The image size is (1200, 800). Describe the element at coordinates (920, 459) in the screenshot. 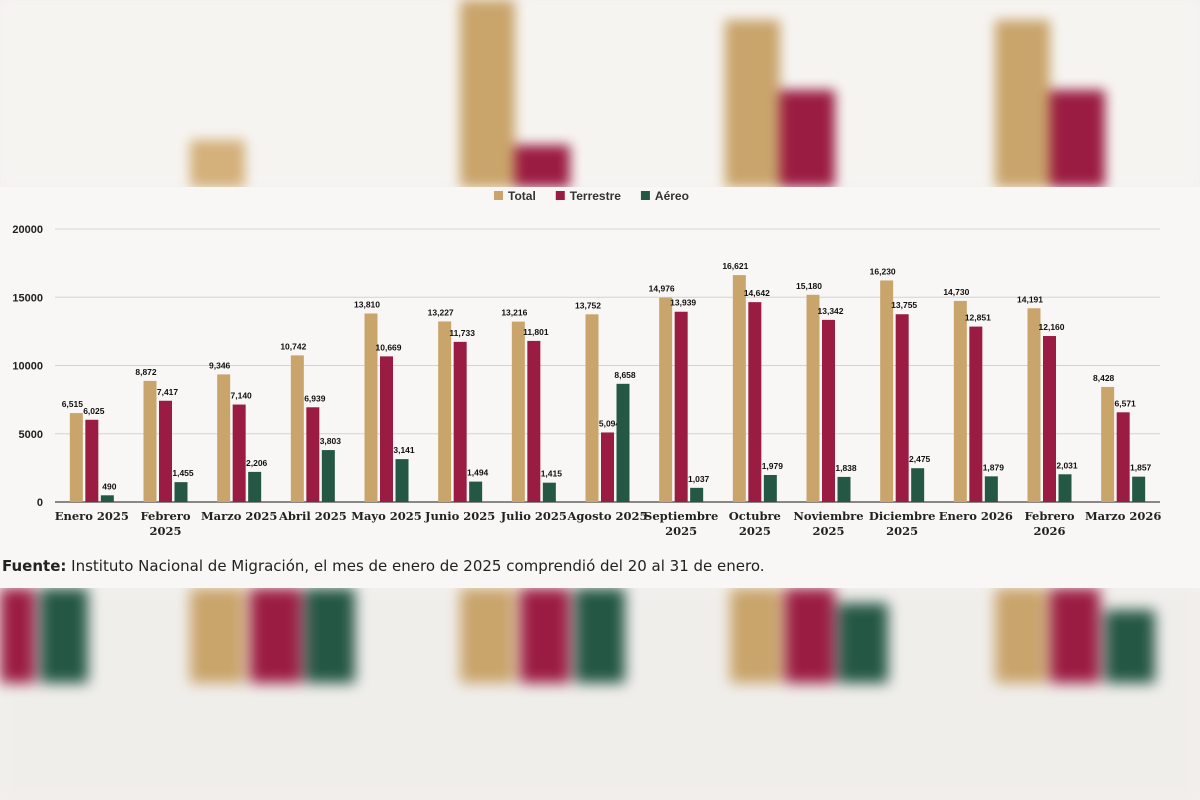

I see `data-label: 2,475` at that location.